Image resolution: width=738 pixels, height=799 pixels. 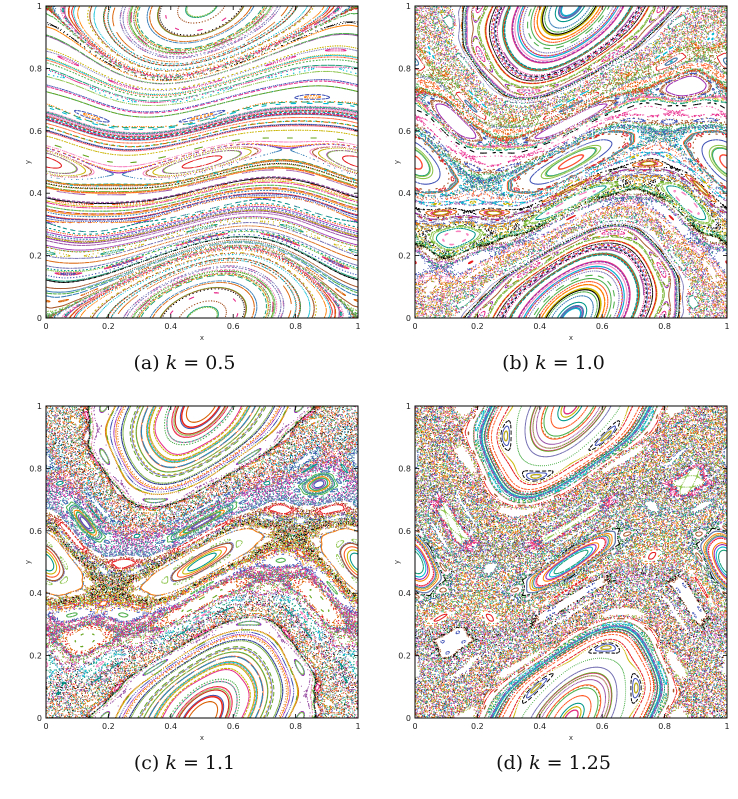 I want to click on caption-eq: = 1.0, so click(x=579, y=363).